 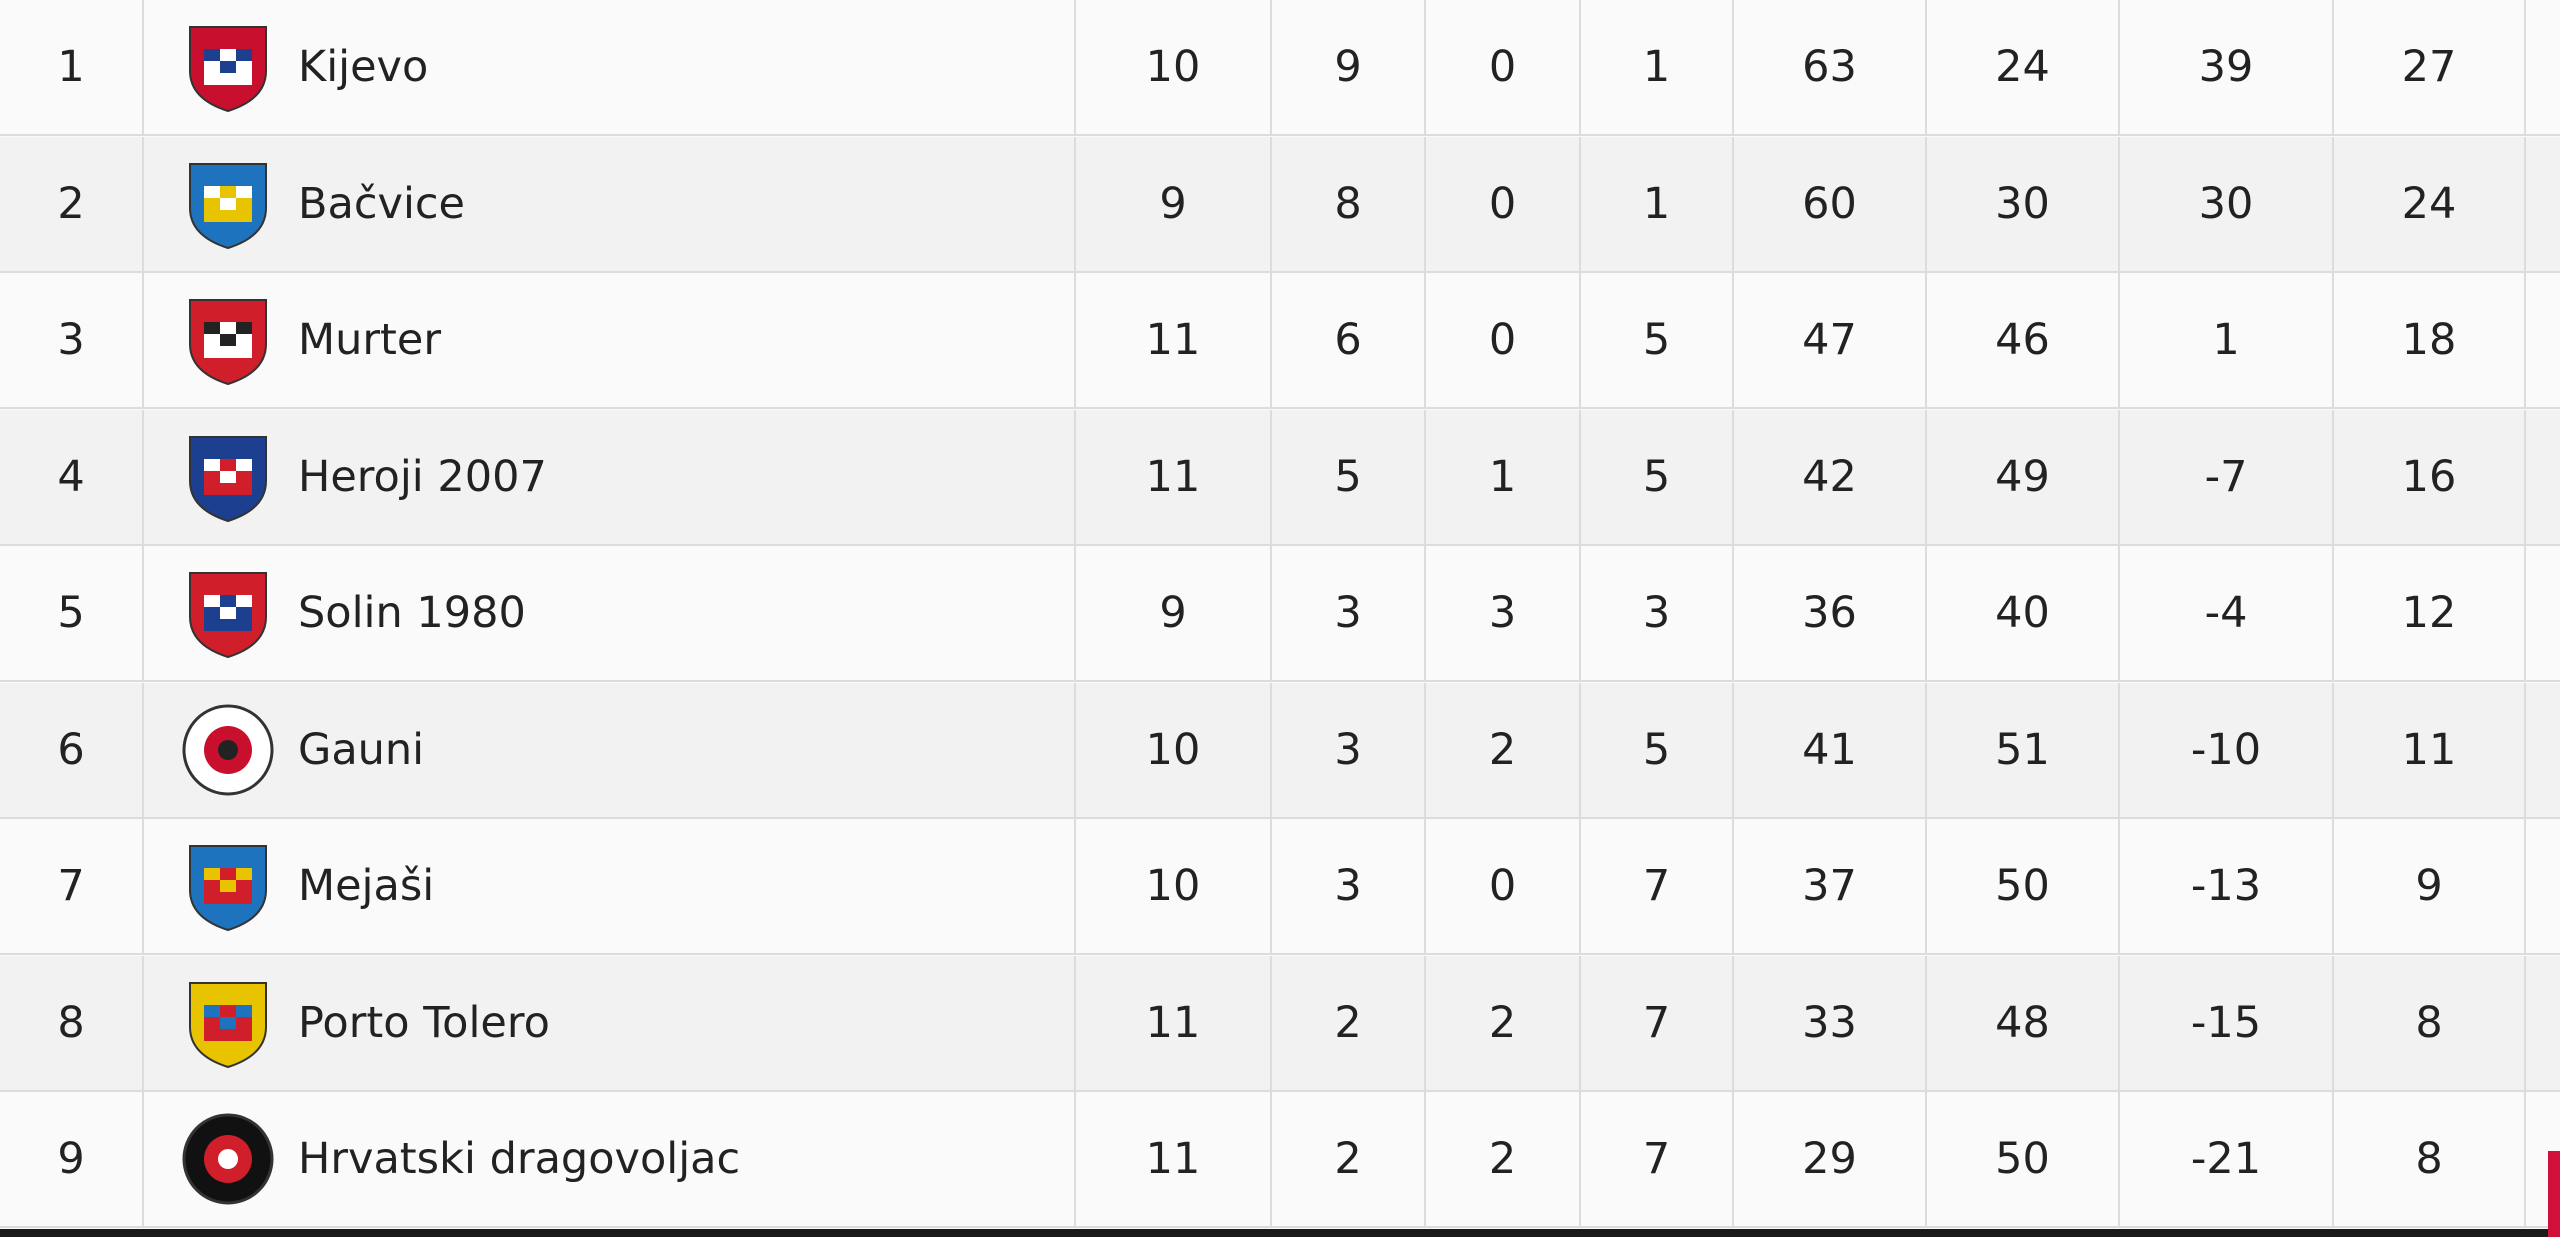 What do you see at coordinates (72, 203) in the screenshot?
I see `rank-cell: 2` at bounding box center [72, 203].